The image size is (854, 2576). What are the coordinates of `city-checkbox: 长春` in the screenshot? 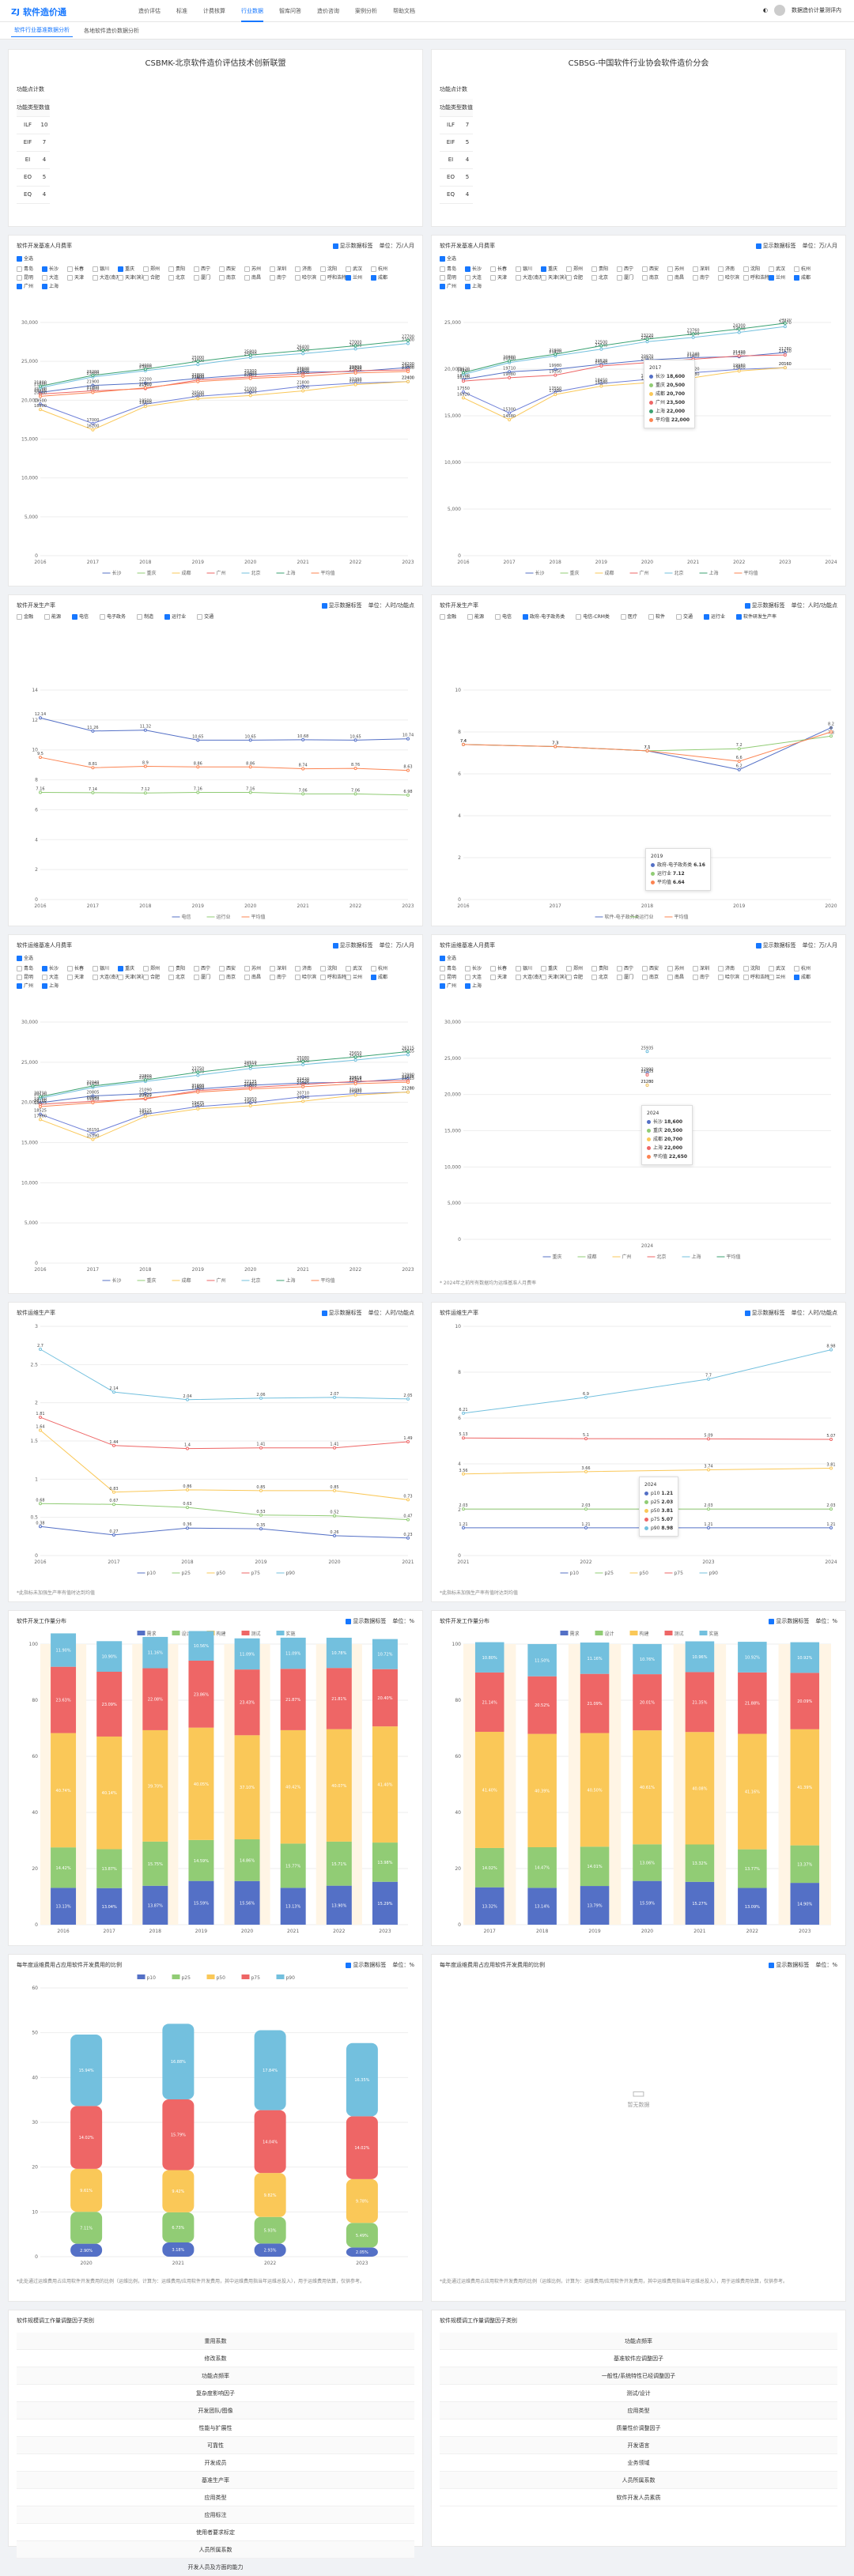 It's located at (503, 268).